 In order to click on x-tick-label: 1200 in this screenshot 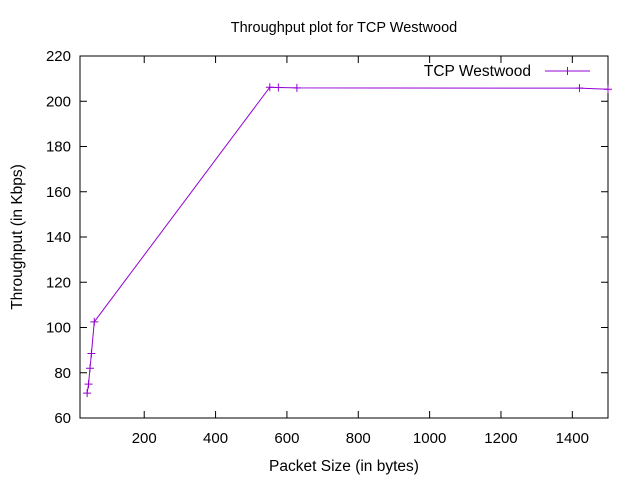, I will do `click(500, 438)`.